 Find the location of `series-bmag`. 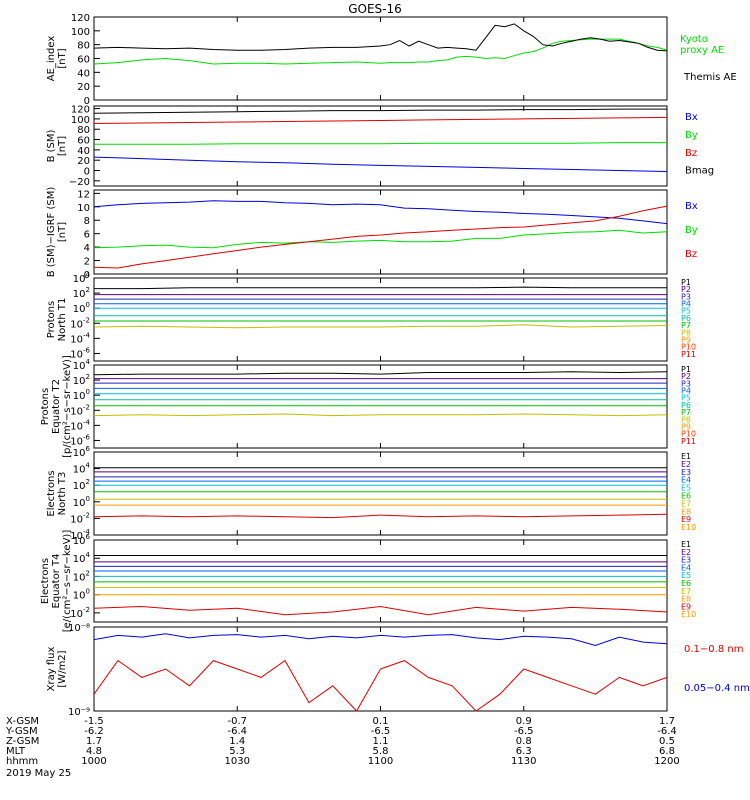

series-bmag is located at coordinates (380, 111).